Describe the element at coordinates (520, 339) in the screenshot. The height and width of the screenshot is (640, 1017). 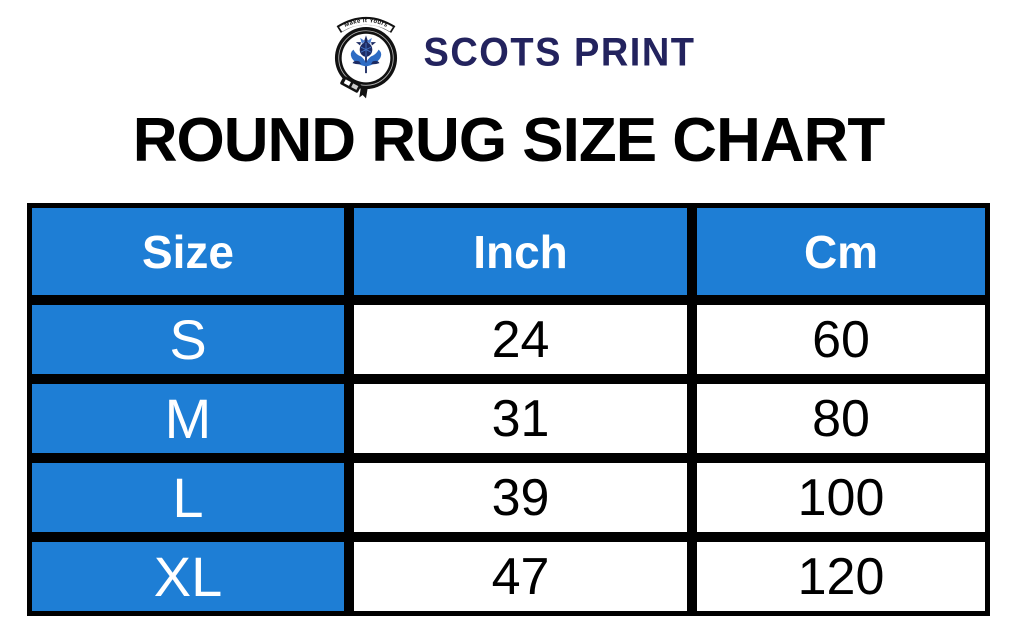
I see `inch-value-cell: 24` at that location.